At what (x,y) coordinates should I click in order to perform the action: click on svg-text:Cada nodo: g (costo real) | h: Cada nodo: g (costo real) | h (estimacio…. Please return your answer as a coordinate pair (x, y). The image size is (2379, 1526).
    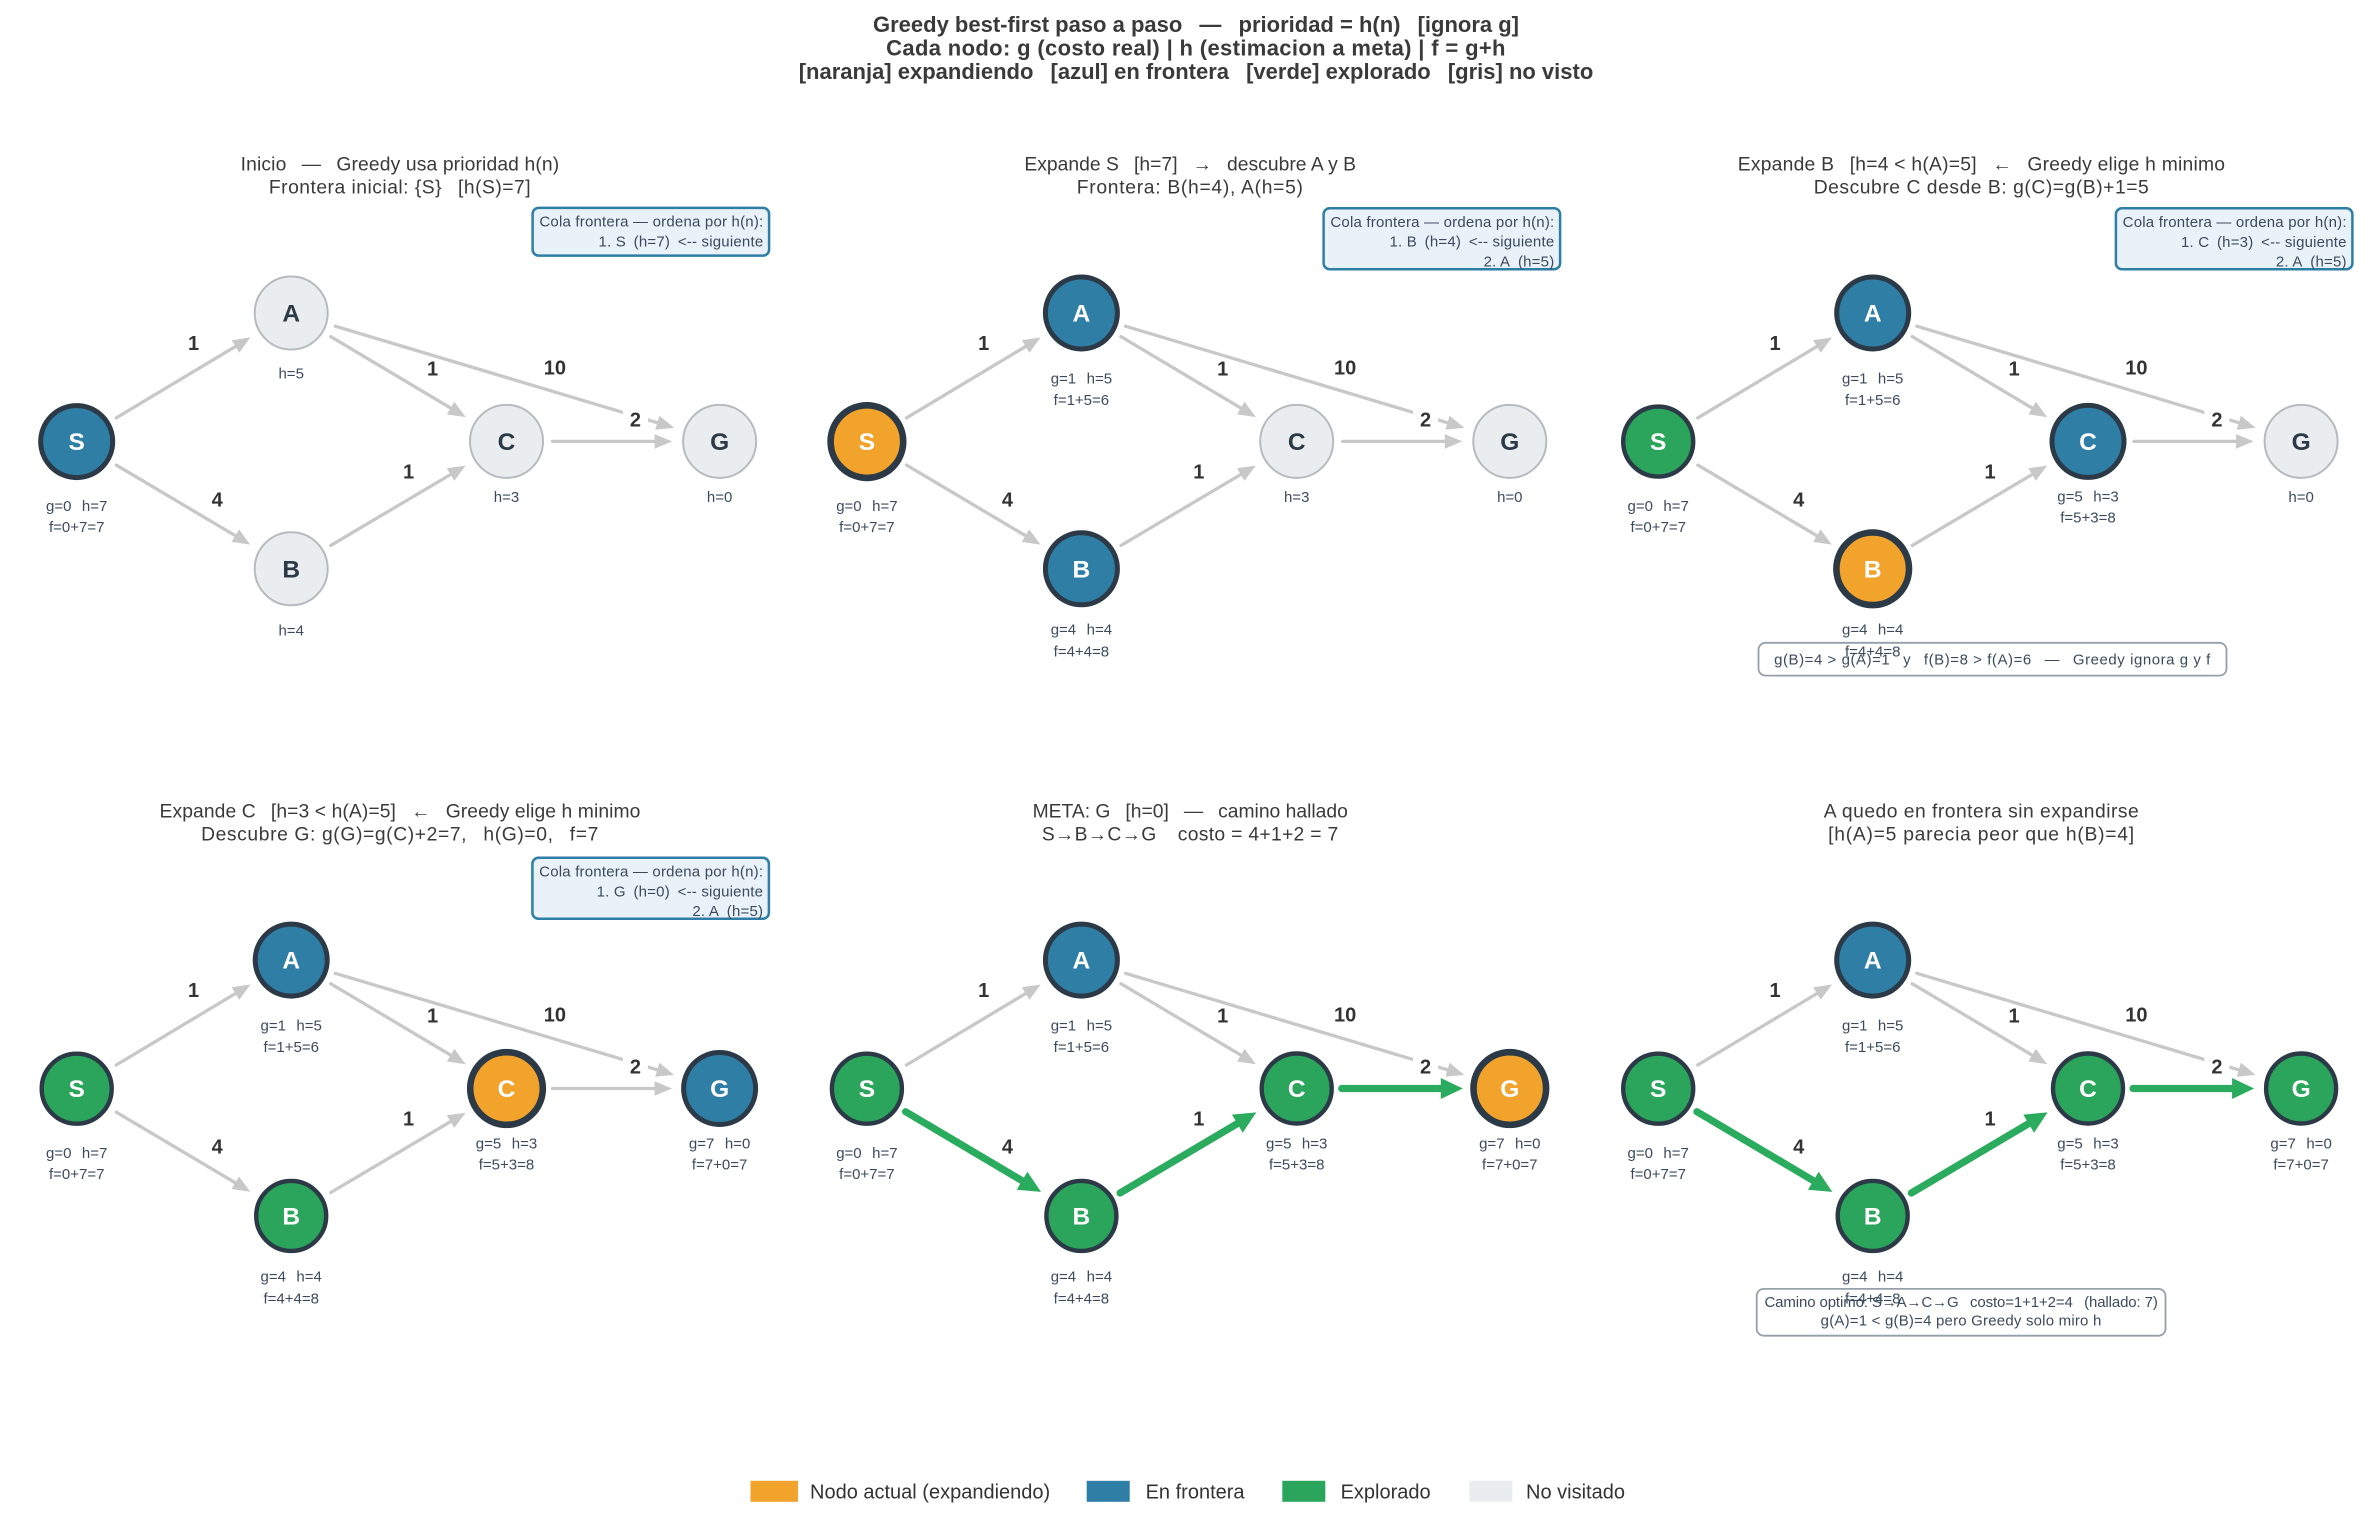
    Looking at the image, I should click on (1196, 47).